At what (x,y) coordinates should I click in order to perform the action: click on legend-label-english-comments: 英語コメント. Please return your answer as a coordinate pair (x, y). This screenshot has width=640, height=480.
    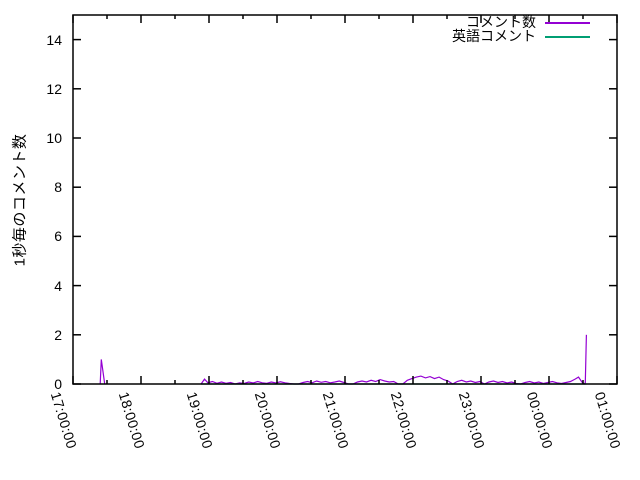
    Looking at the image, I should click on (494, 36).